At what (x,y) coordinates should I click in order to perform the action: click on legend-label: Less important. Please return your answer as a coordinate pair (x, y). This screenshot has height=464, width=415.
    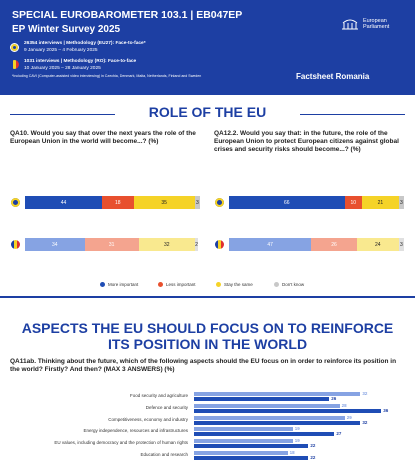
    Looking at the image, I should click on (181, 284).